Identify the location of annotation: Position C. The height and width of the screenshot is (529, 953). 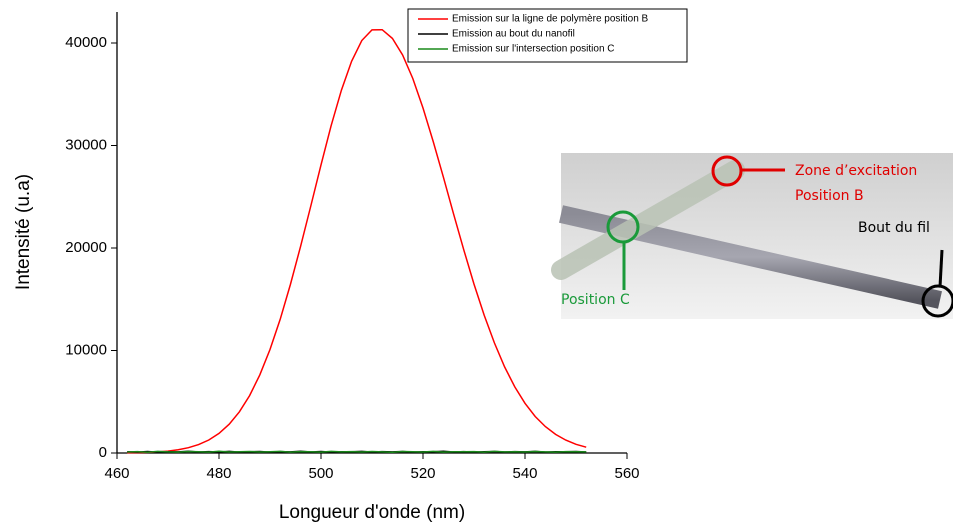
(595, 300).